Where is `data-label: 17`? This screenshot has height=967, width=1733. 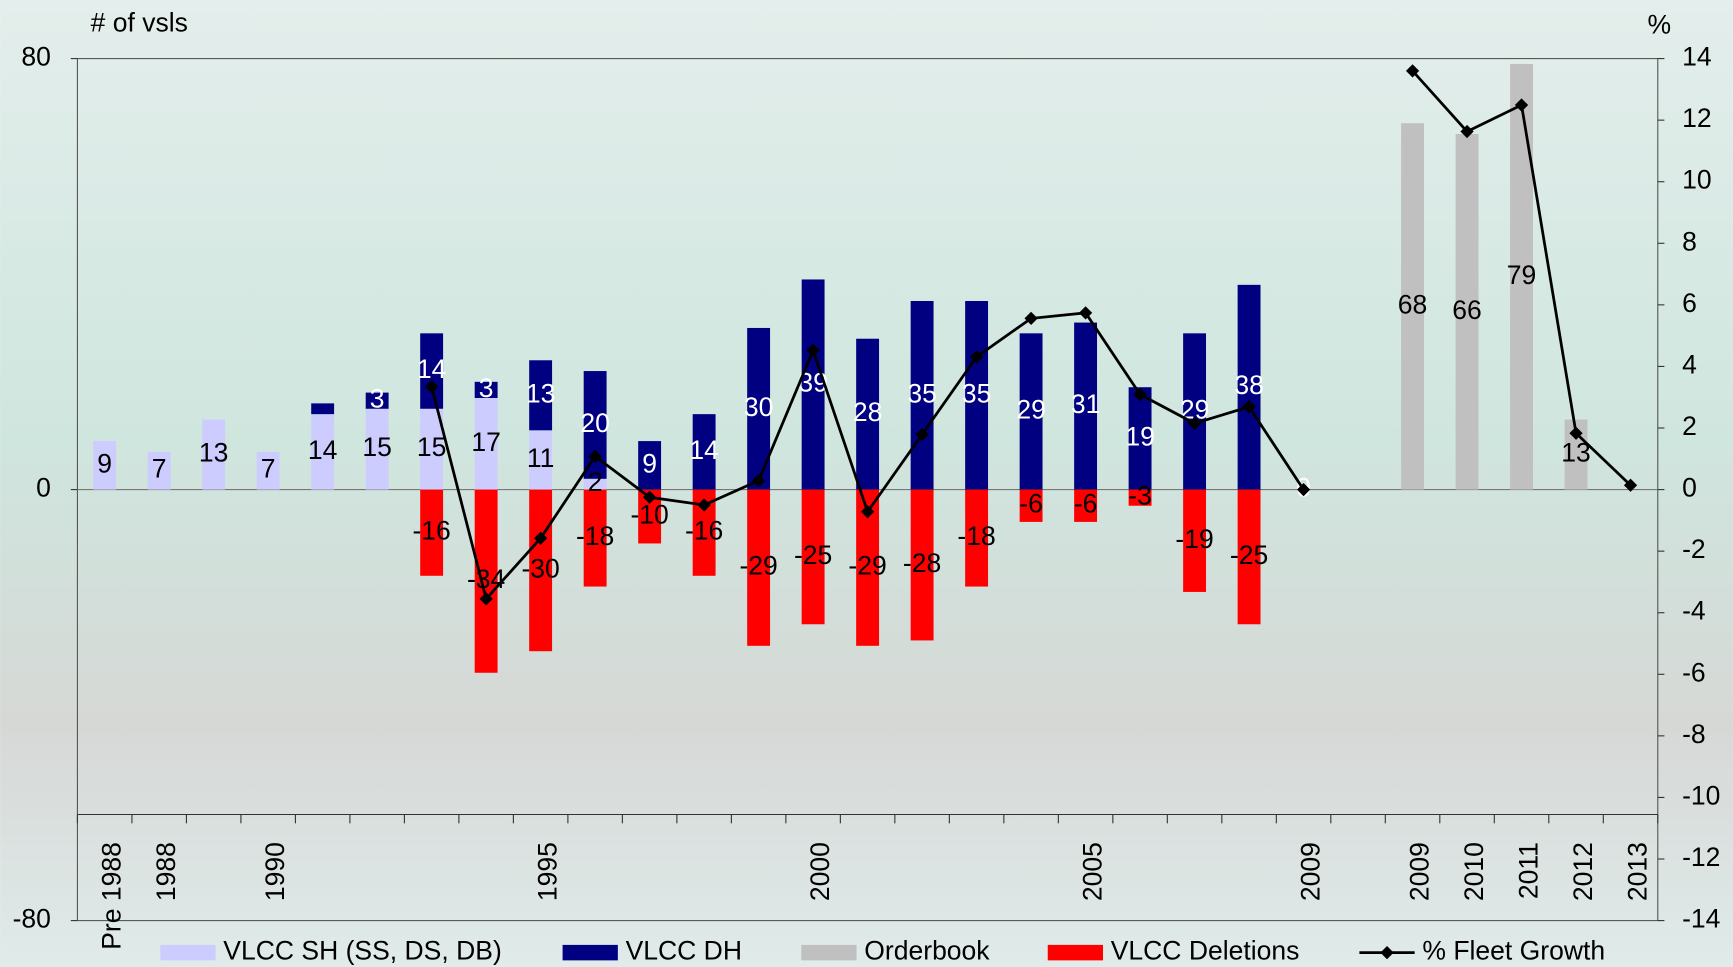 data-label: 17 is located at coordinates (486, 442).